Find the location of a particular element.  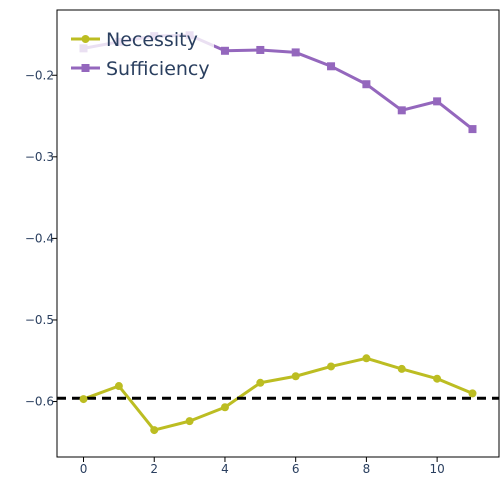

legend-label-sufficiency: Sufficiency is located at coordinates (158, 69).